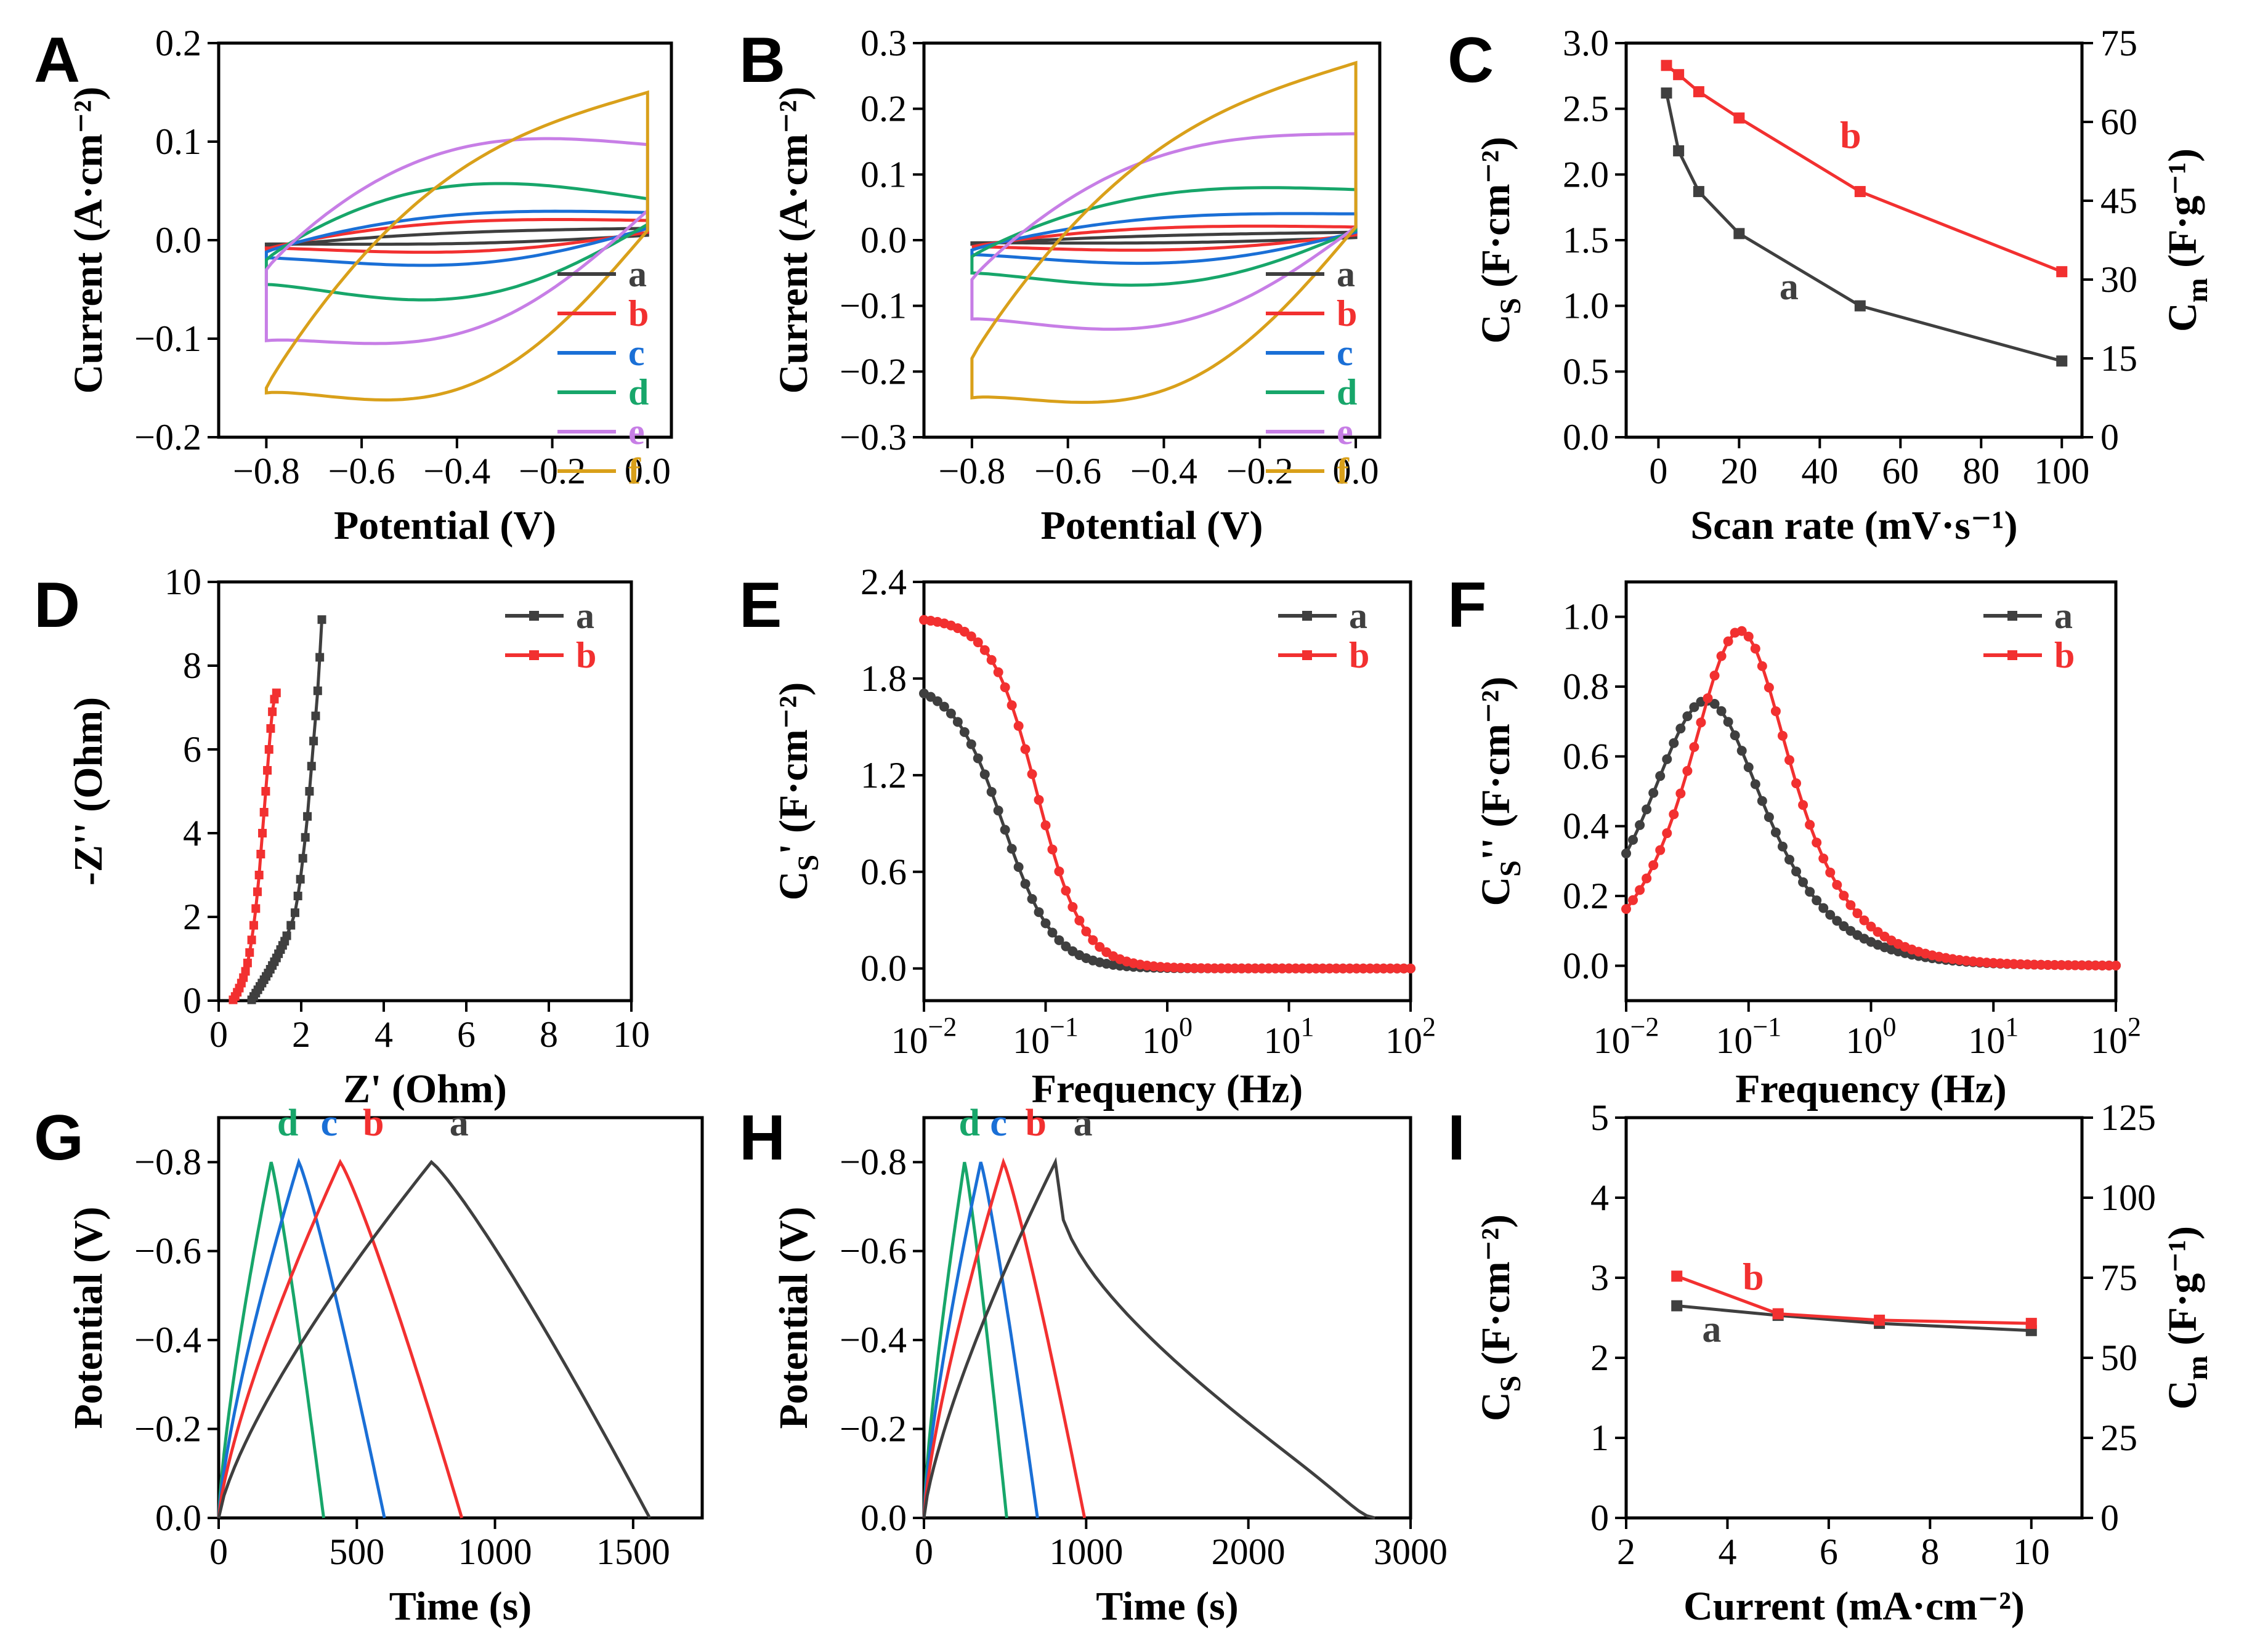 This screenshot has width=2268, height=1646. Describe the element at coordinates (1854, 1318) in the screenshot. I see `series-line-a` at that location.